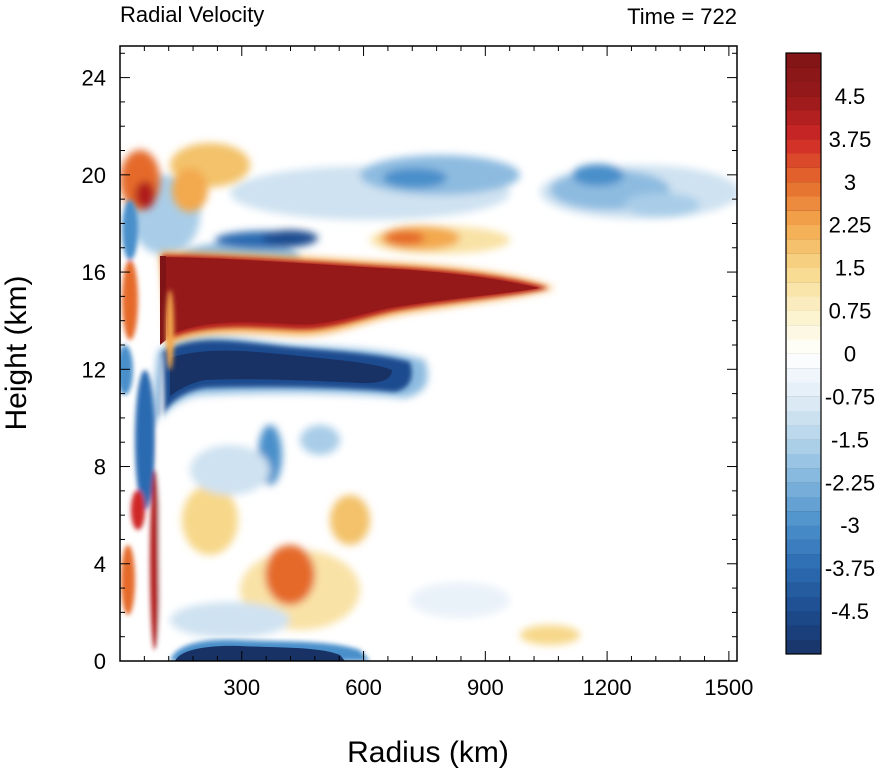  What do you see at coordinates (850, 568) in the screenshot?
I see `colorbar-label: -3.75` at bounding box center [850, 568].